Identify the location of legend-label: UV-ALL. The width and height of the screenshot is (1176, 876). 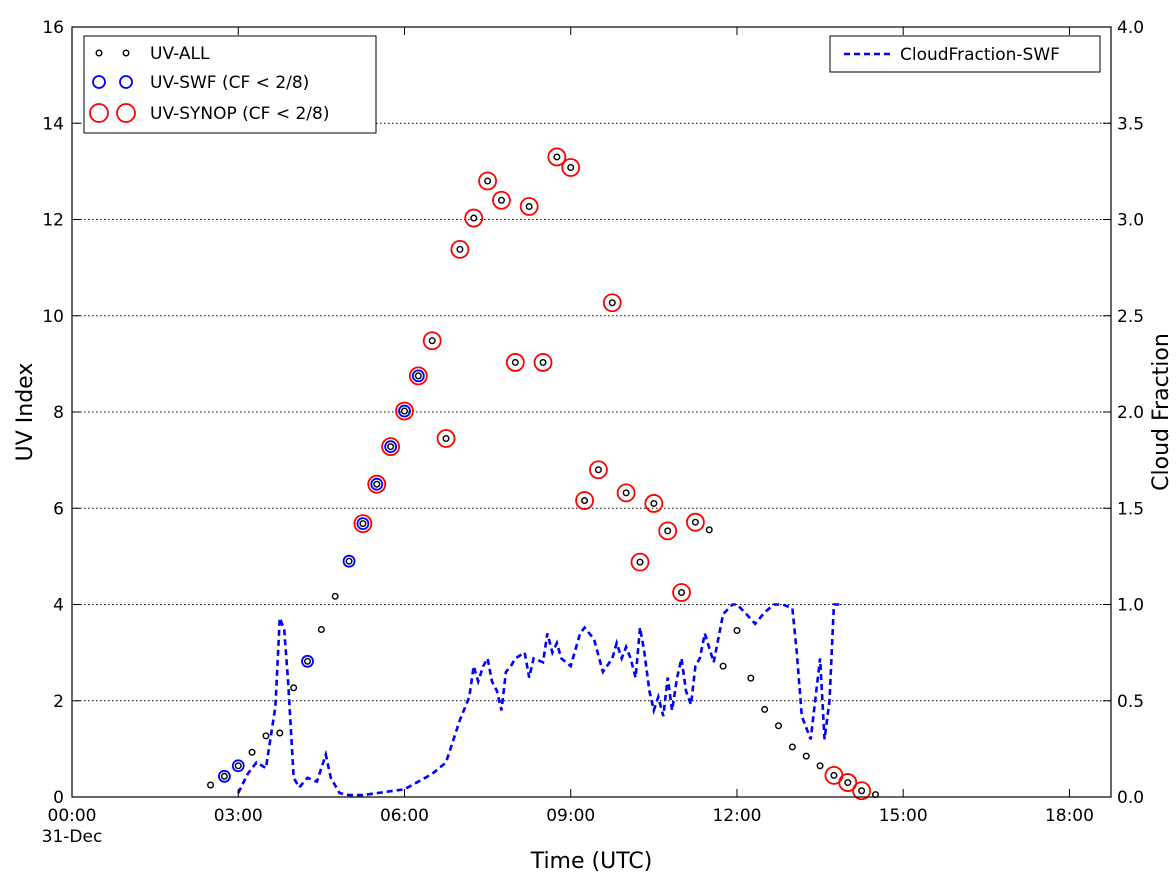
(180, 54).